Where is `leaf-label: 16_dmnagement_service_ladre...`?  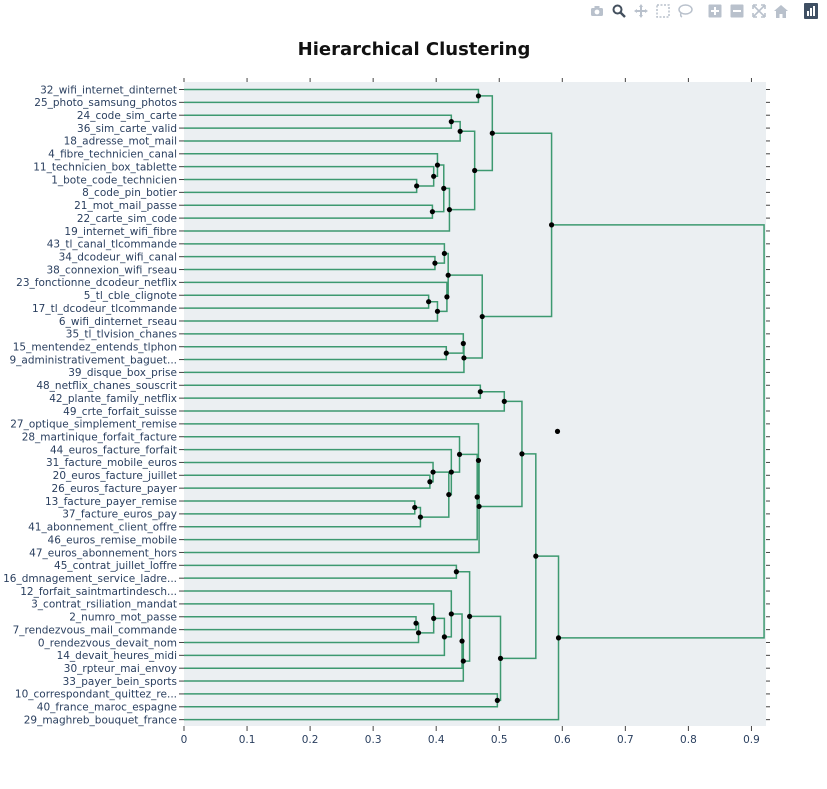
leaf-label: 16_dmnagement_service_ladre... is located at coordinates (90, 579).